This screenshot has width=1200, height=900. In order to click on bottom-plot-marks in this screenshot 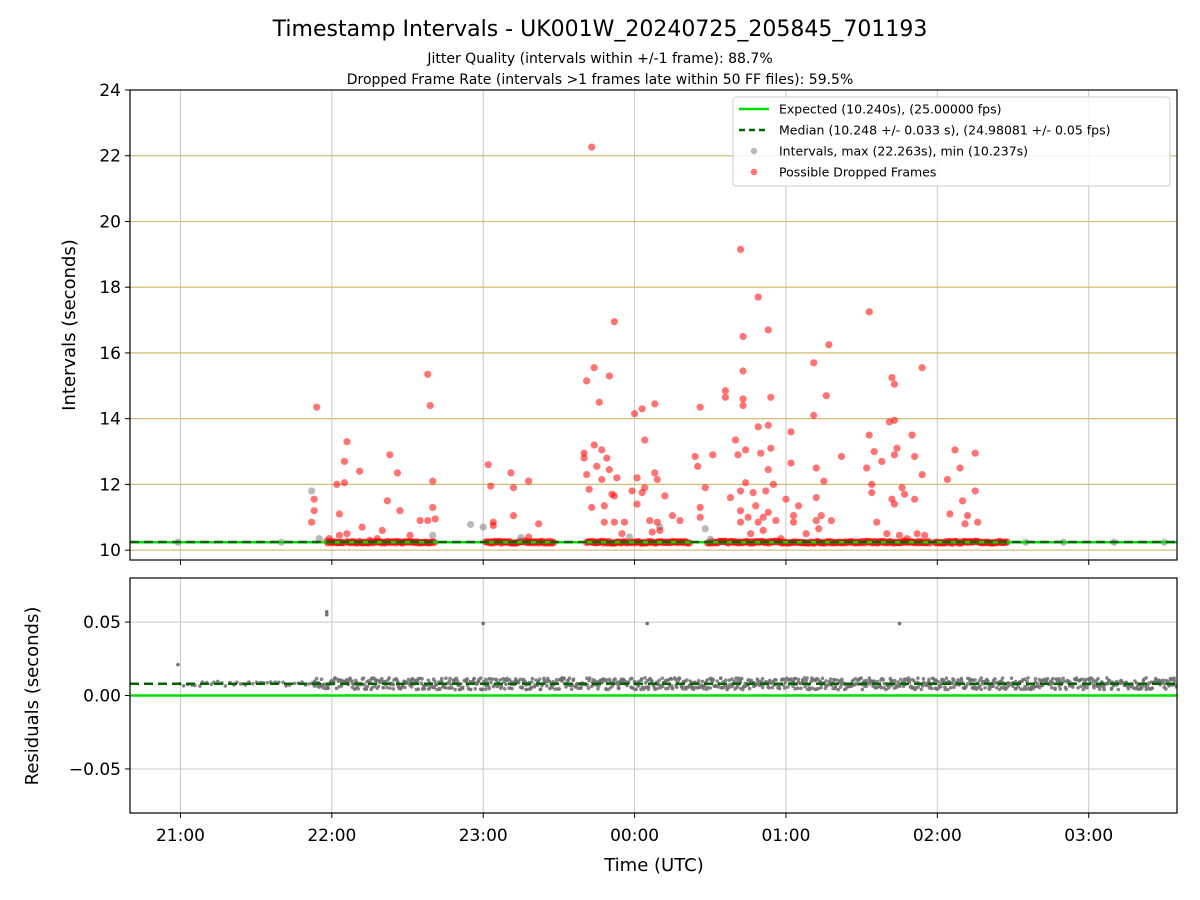, I will do `click(653, 653)`.